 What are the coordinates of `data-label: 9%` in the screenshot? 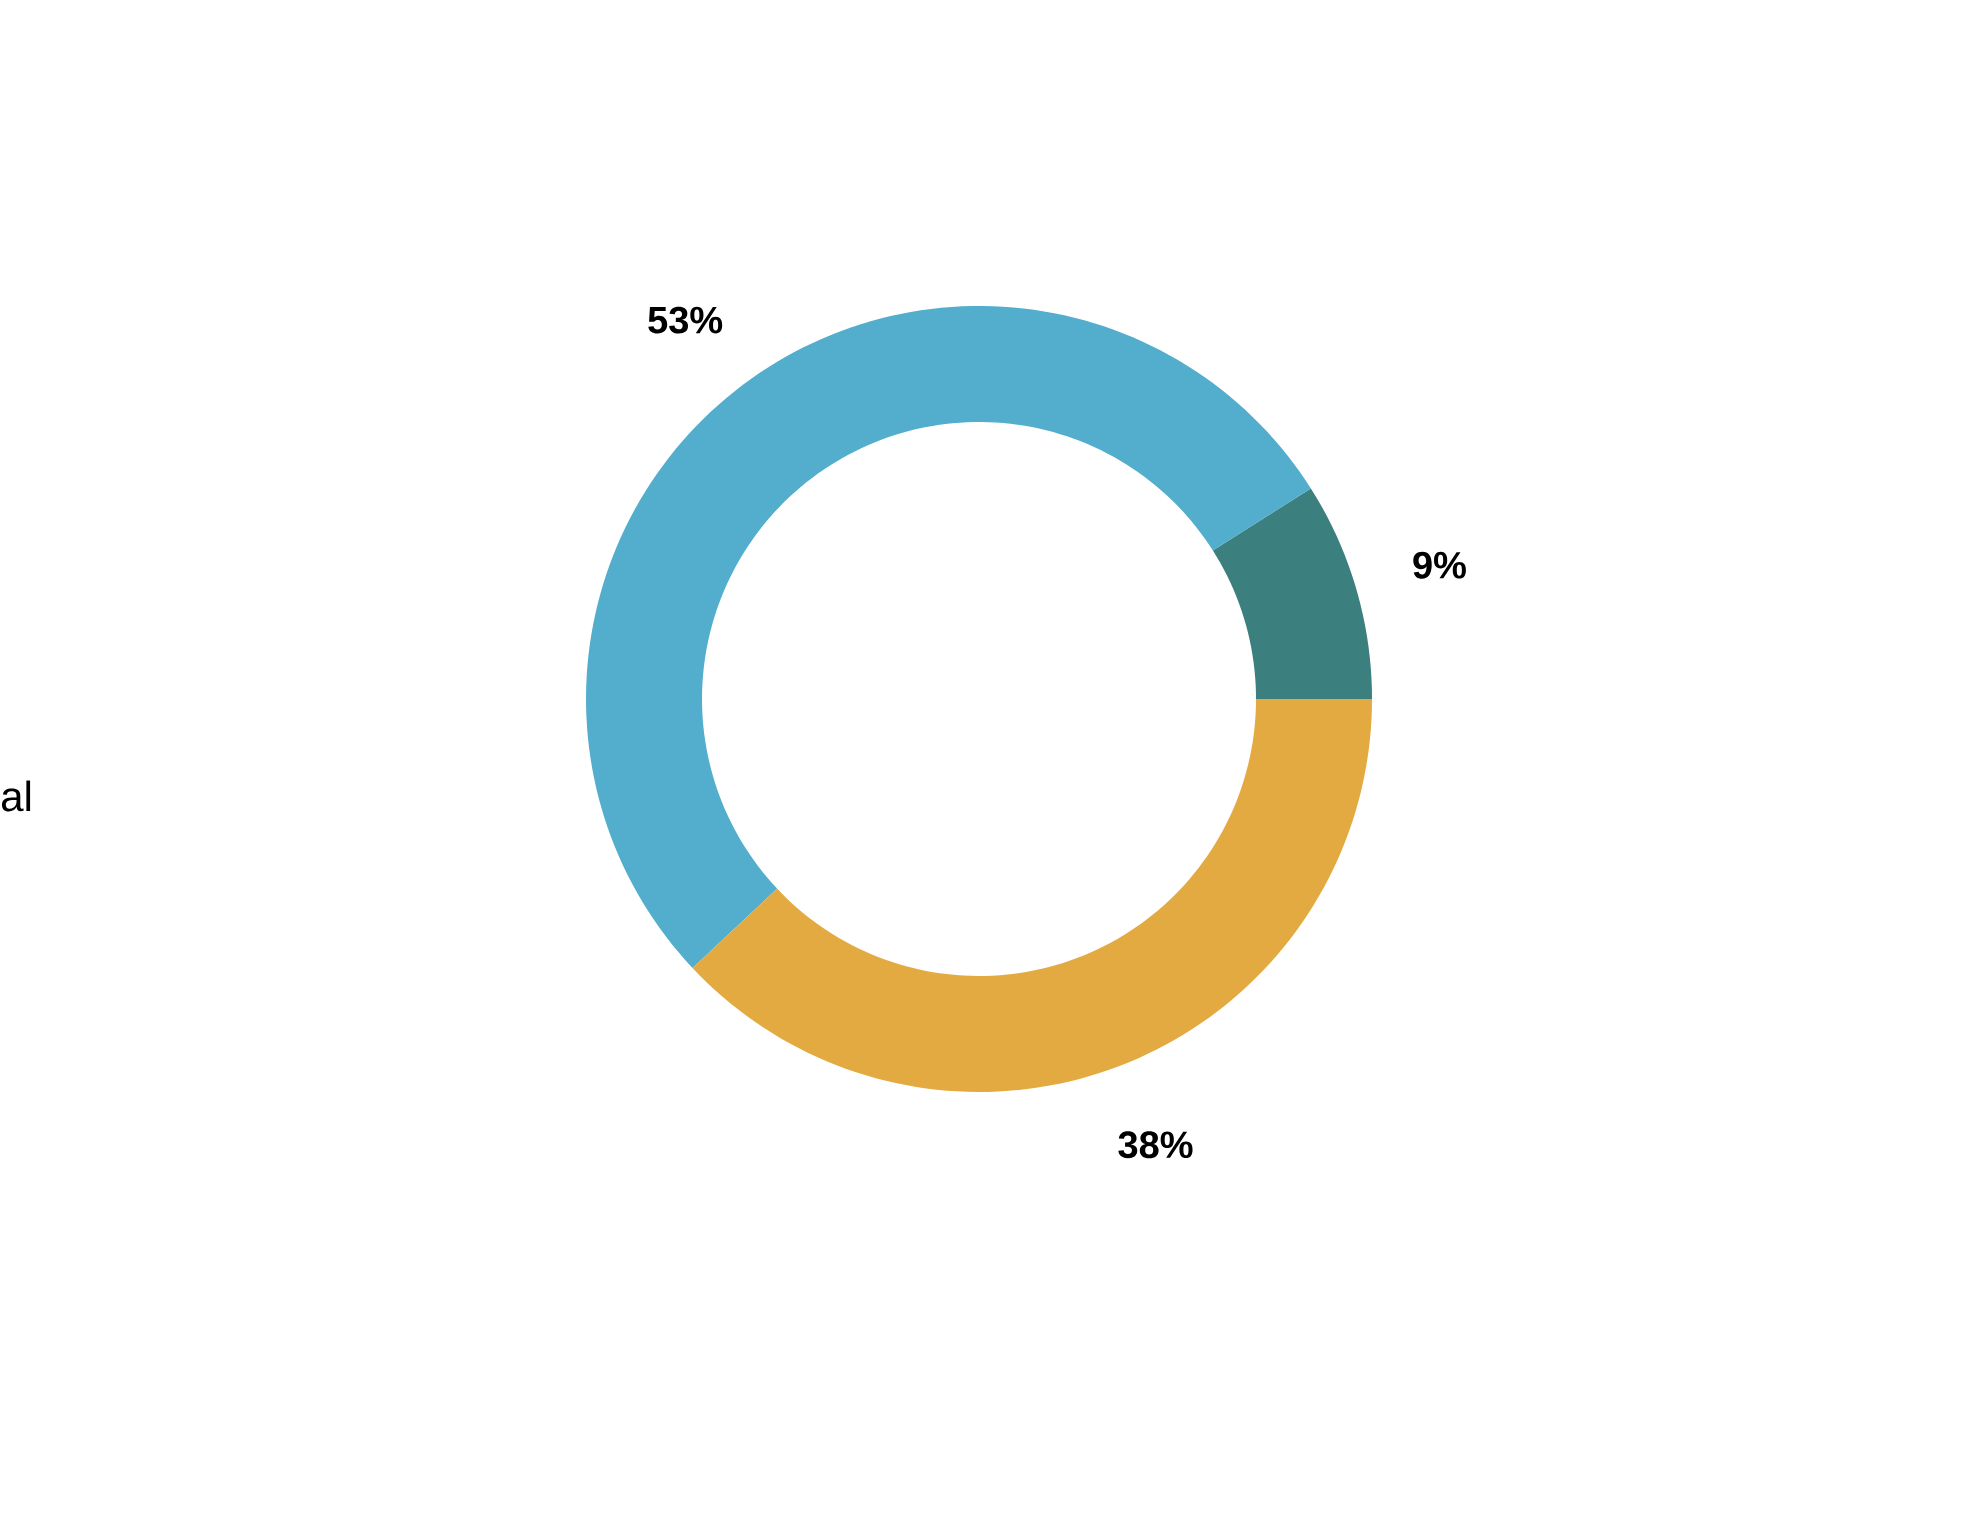 It's located at (1439, 565).